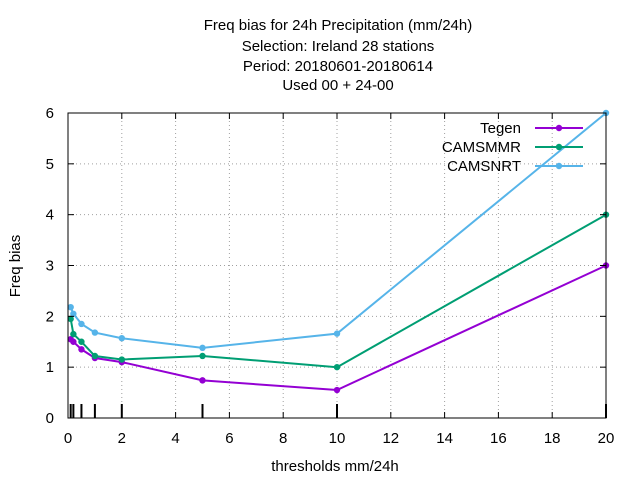 The width and height of the screenshot is (640, 480). I want to click on x-tick-label: 4, so click(175, 438).